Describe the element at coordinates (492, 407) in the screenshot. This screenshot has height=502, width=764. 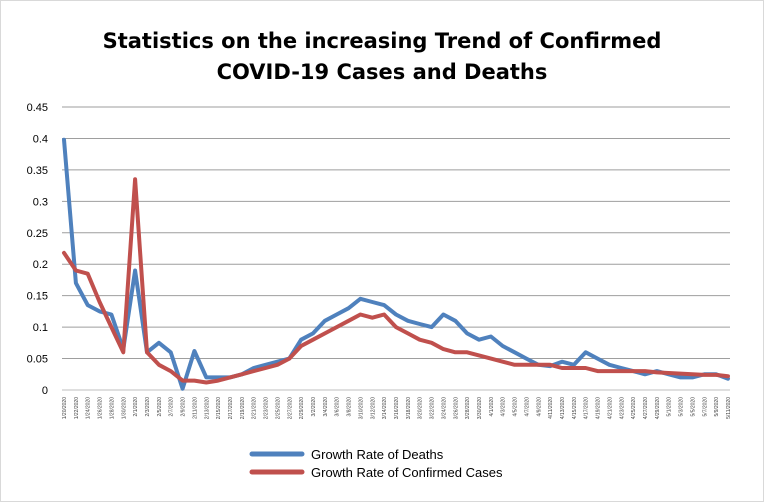
I see `x-tick-label: 4/1/2020` at that location.